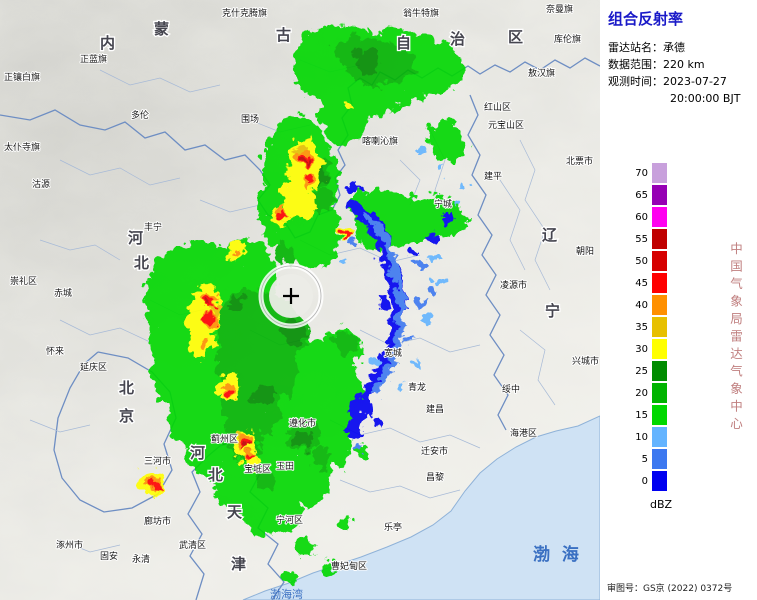 This screenshot has width=757, height=600. I want to click on map-label: 丰宁, so click(153, 227).